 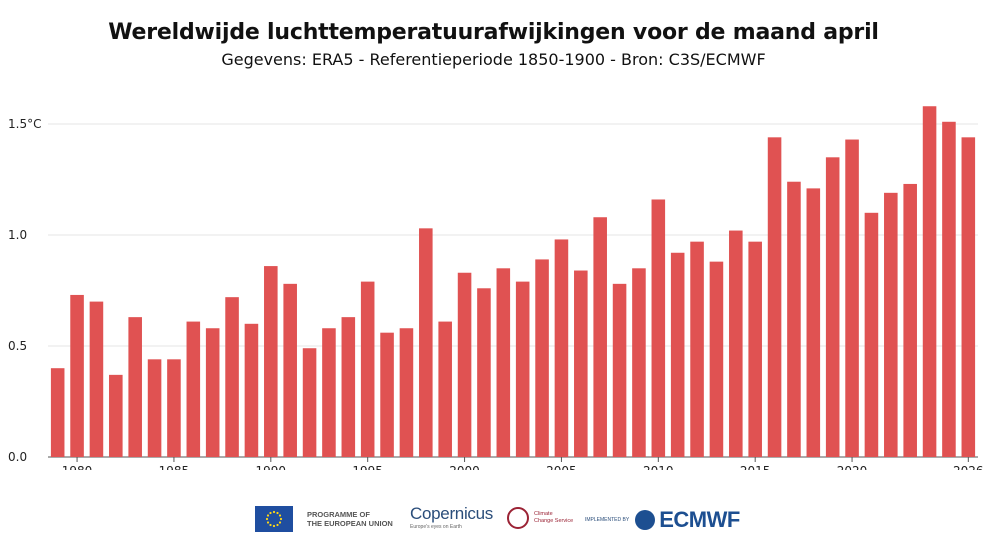 What do you see at coordinates (135, 387) in the screenshot?
I see `bar-1983` at bounding box center [135, 387].